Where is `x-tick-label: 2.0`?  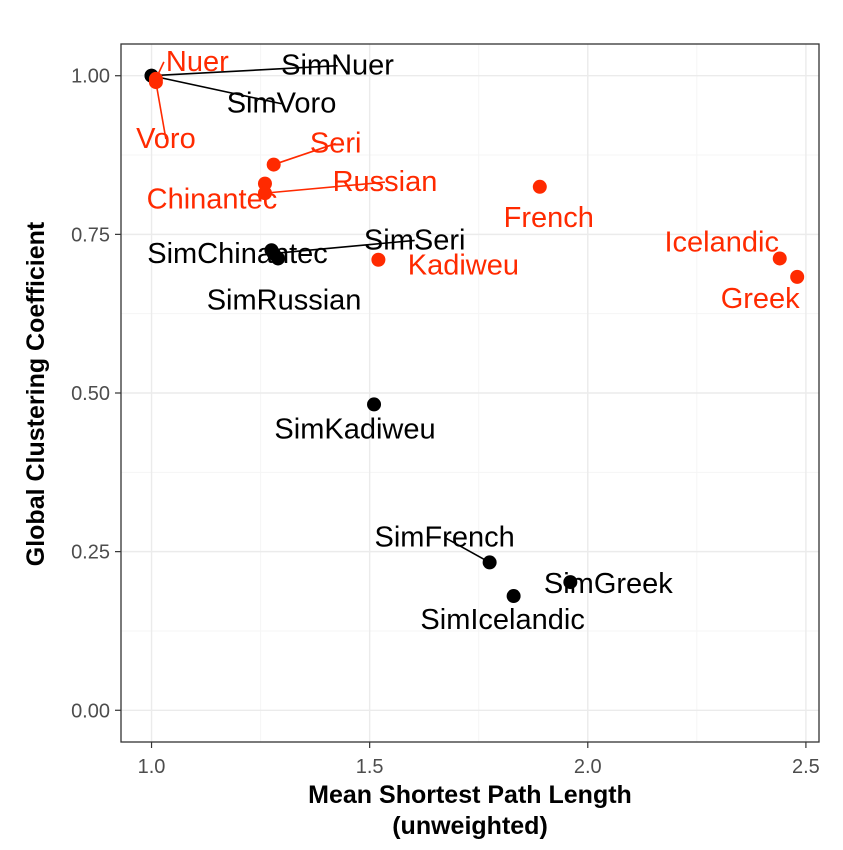
x-tick-label: 2.0 is located at coordinates (588, 767).